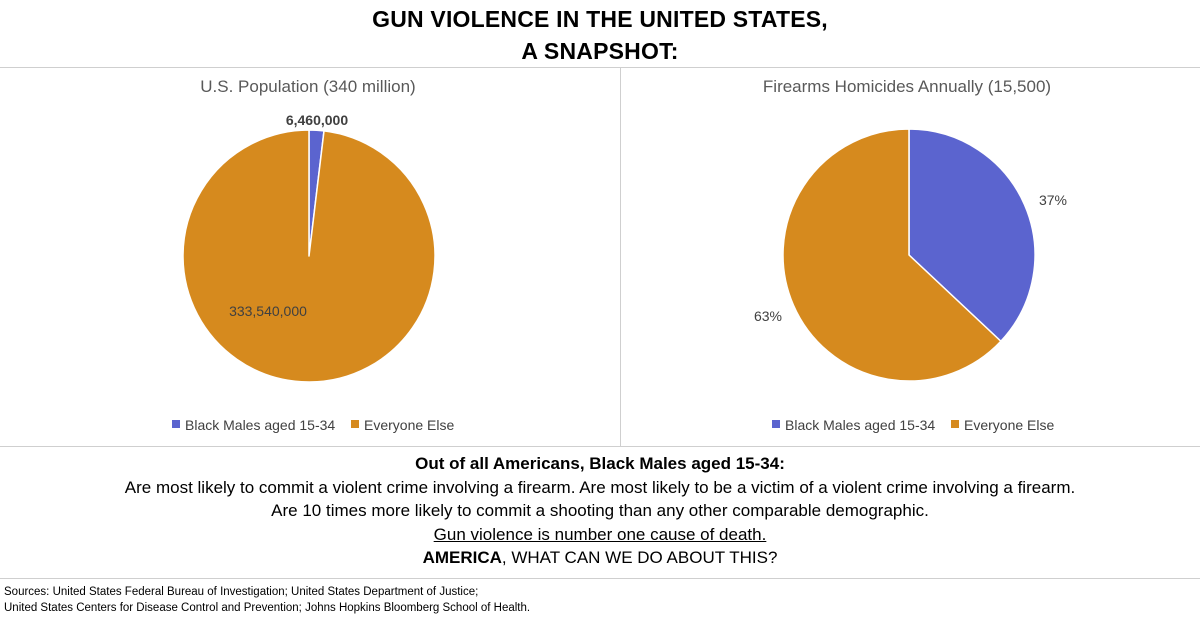 The height and width of the screenshot is (617, 1200). I want to click on homicides-legend: Black Males aged 15-34 Everyone Else, so click(913, 425).